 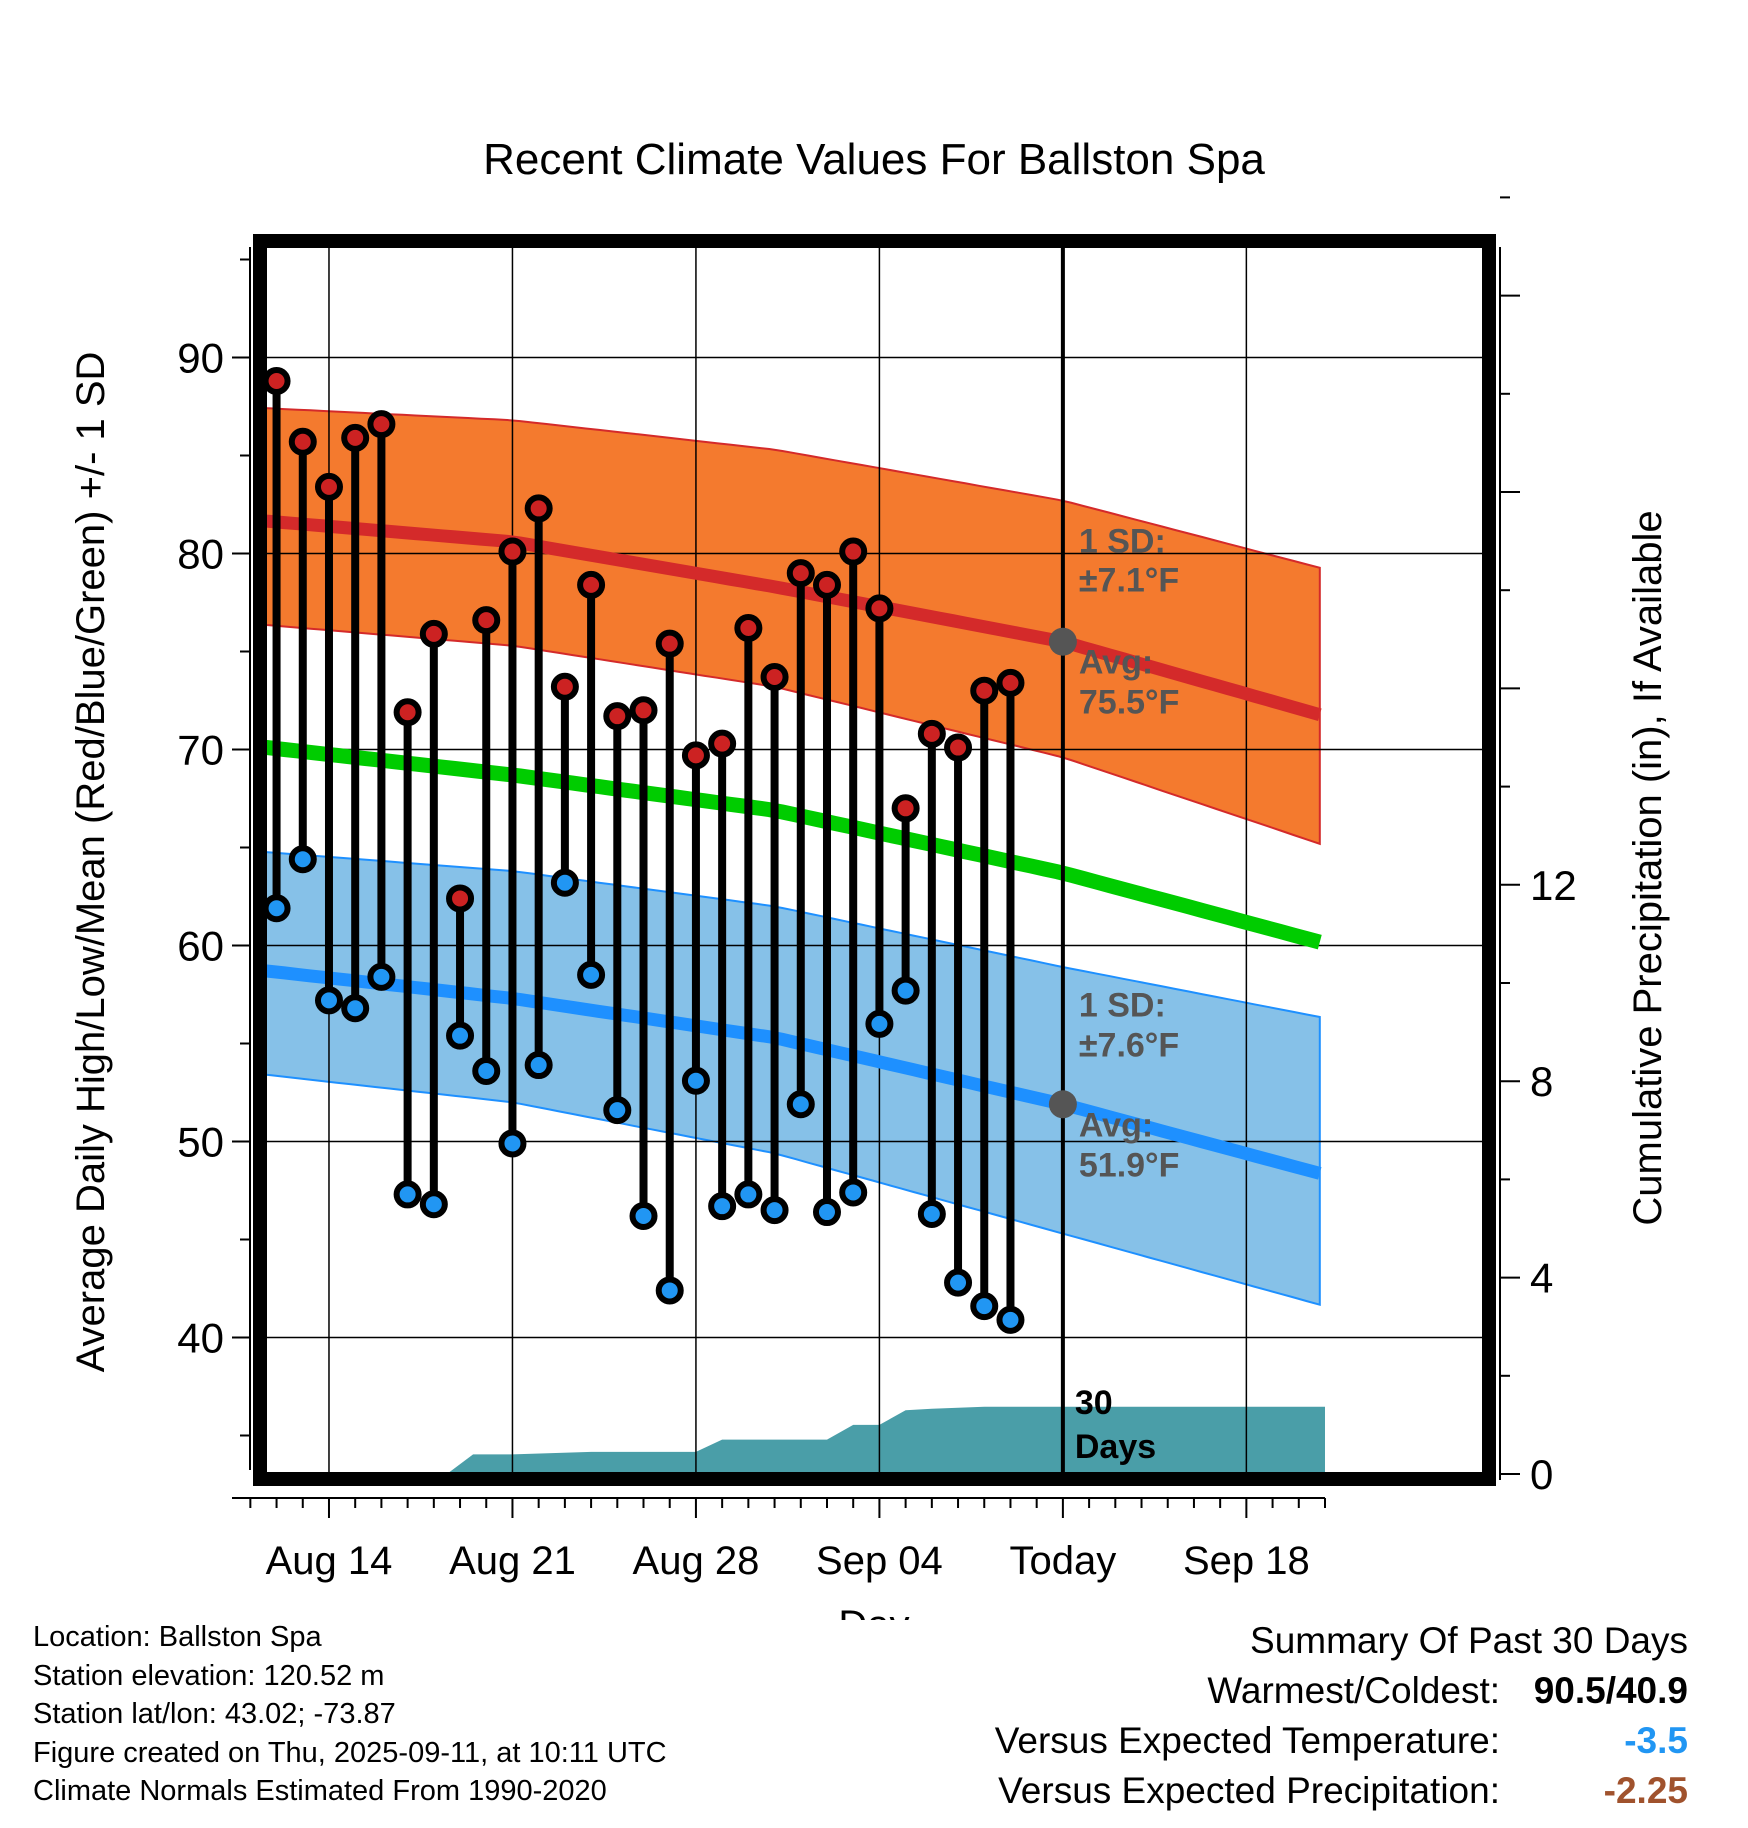 I want to click on elevation-text: Station elevation: 120.52 m, so click(x=209, y=1675).